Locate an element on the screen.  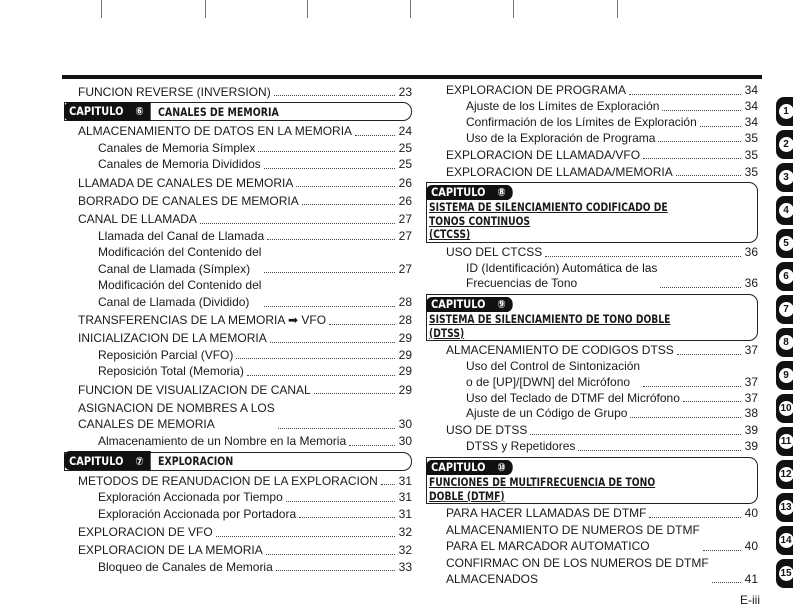
toc-entry: USO DEL CTCSS 36 is located at coordinates (595, 253).